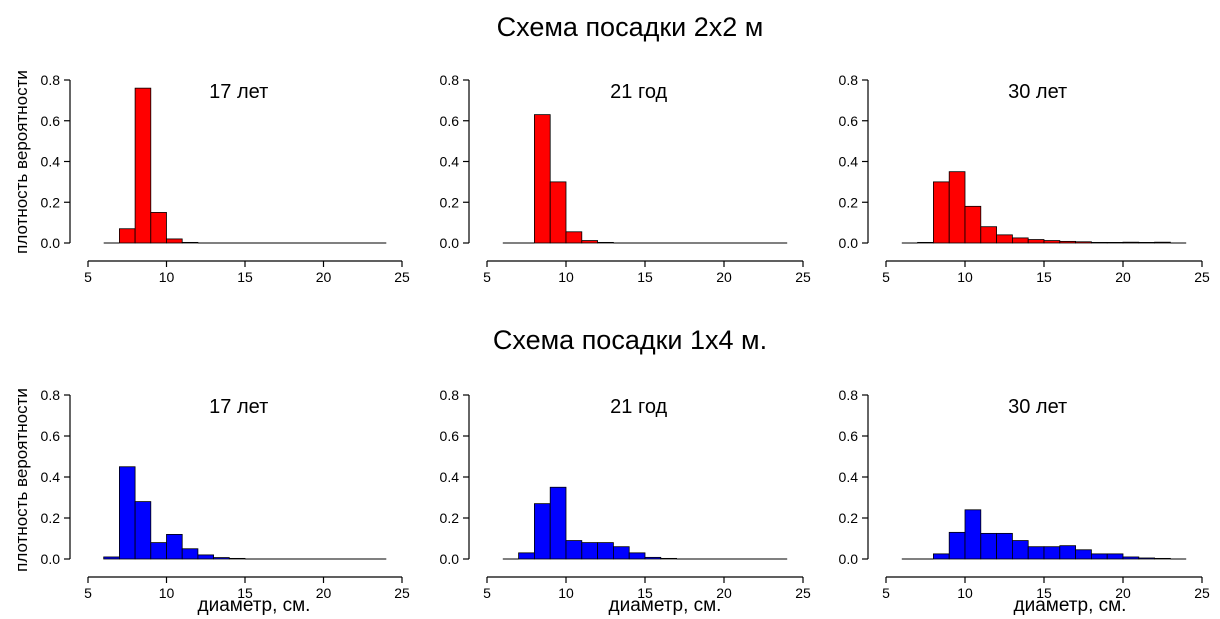 This screenshot has height=619, width=1220. Describe the element at coordinates (965, 593) in the screenshot. I see `panel-6-x-tick-label-2: 10` at that location.